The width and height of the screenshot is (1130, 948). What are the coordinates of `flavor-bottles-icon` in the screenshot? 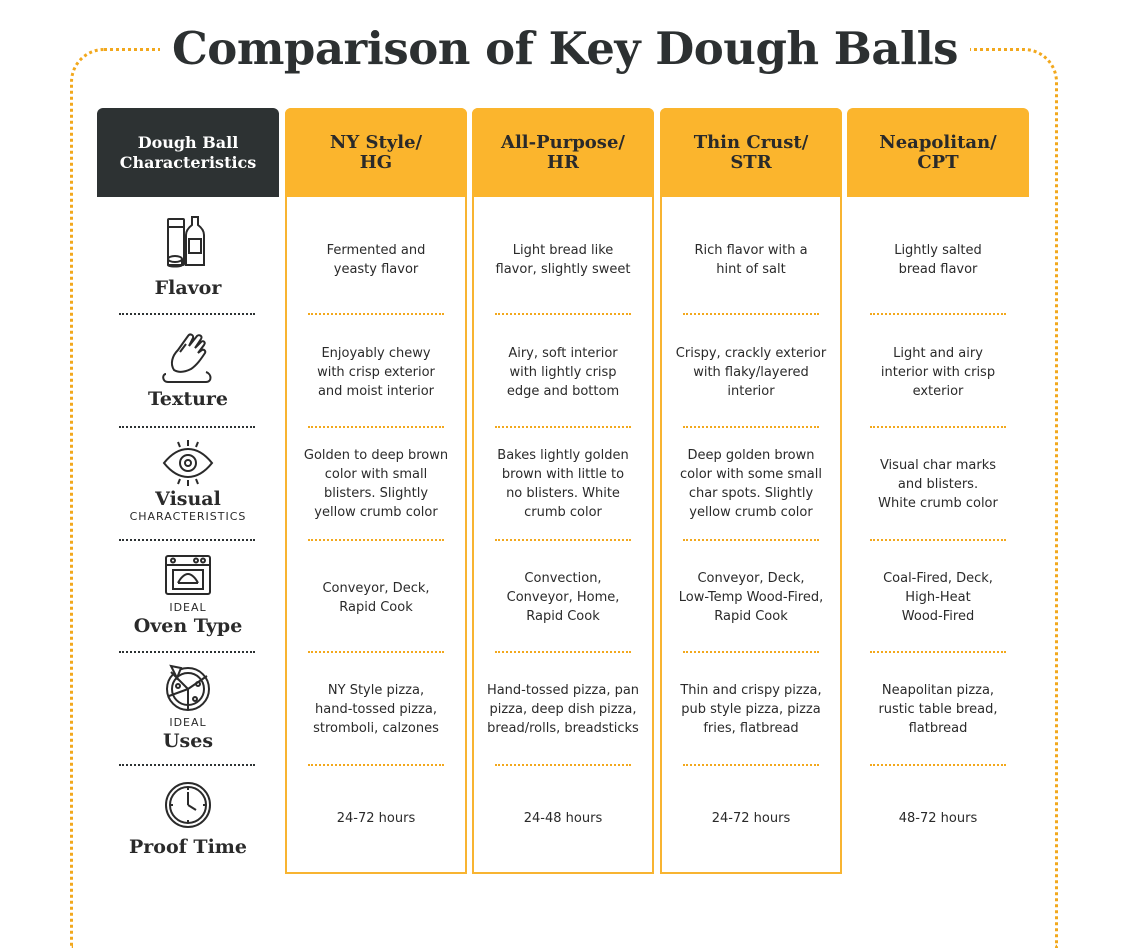 It's located at (188, 243).